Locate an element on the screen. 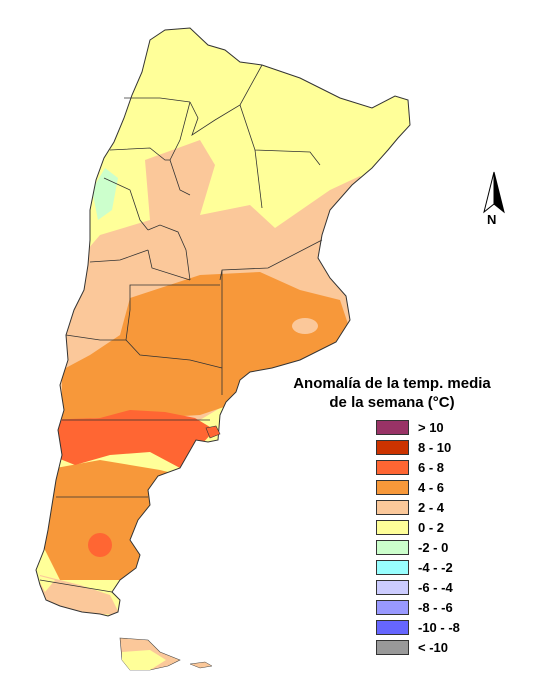 This screenshot has height=696, width=538. legend-item: 0 - 2 is located at coordinates (436, 529).